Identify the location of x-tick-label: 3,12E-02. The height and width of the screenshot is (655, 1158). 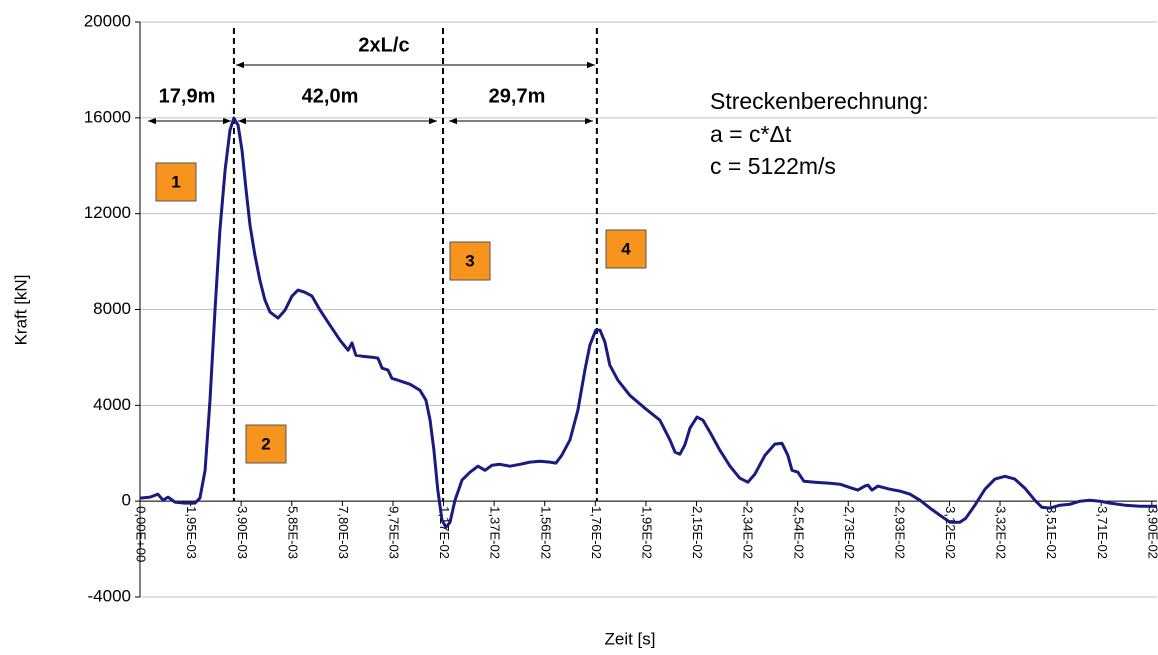
(950, 532).